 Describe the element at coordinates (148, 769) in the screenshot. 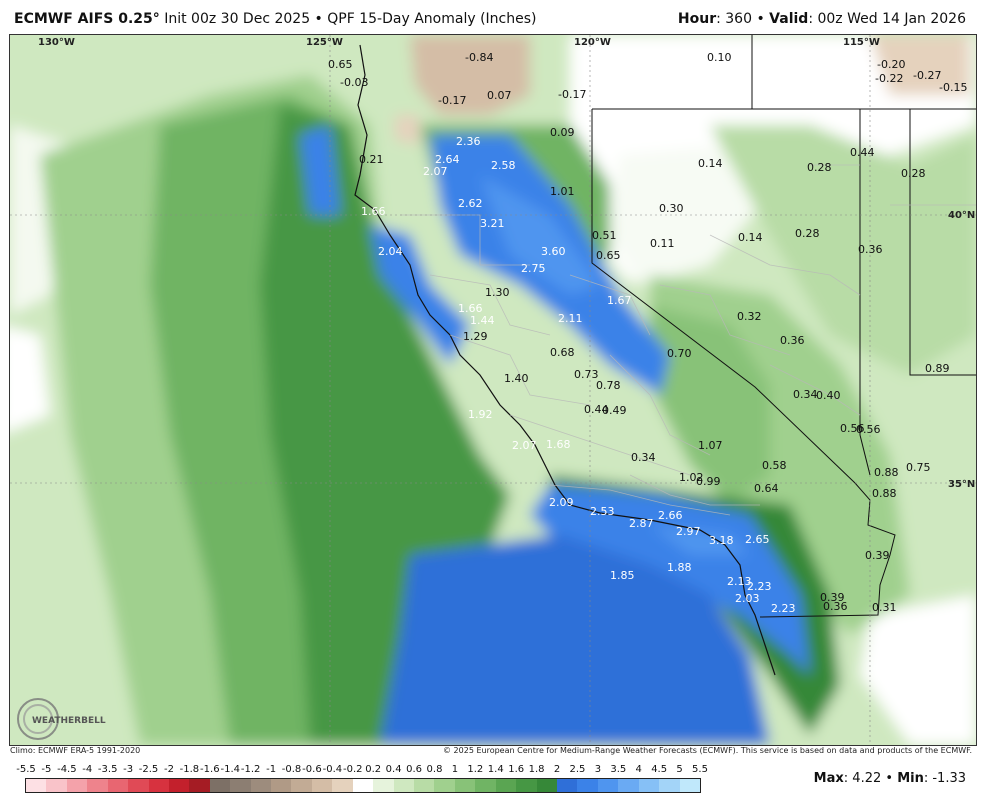

I see `scale-label: -2.5` at that location.